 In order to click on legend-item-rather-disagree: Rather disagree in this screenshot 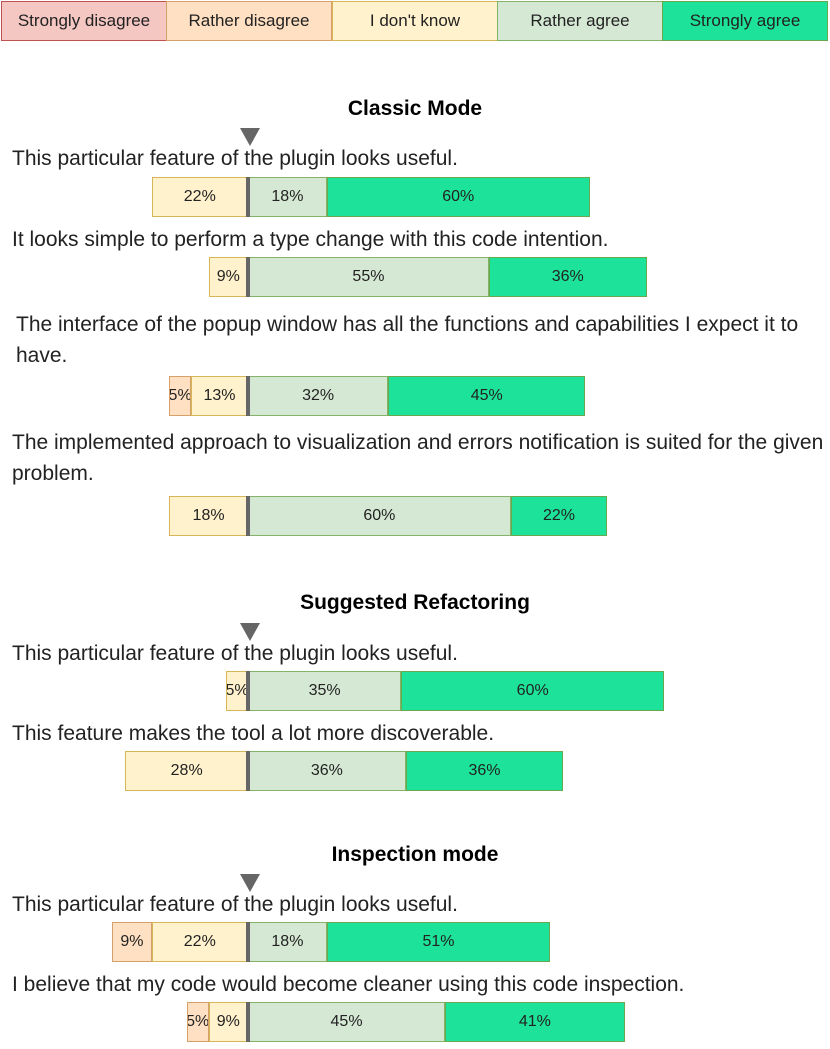, I will do `click(249, 21)`.